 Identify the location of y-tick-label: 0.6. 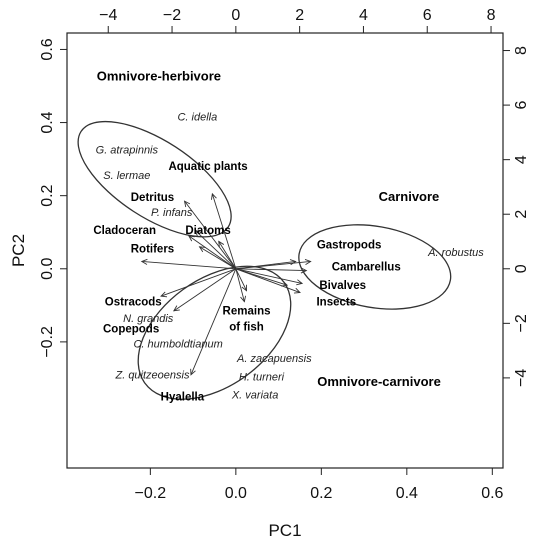
(47, 49).